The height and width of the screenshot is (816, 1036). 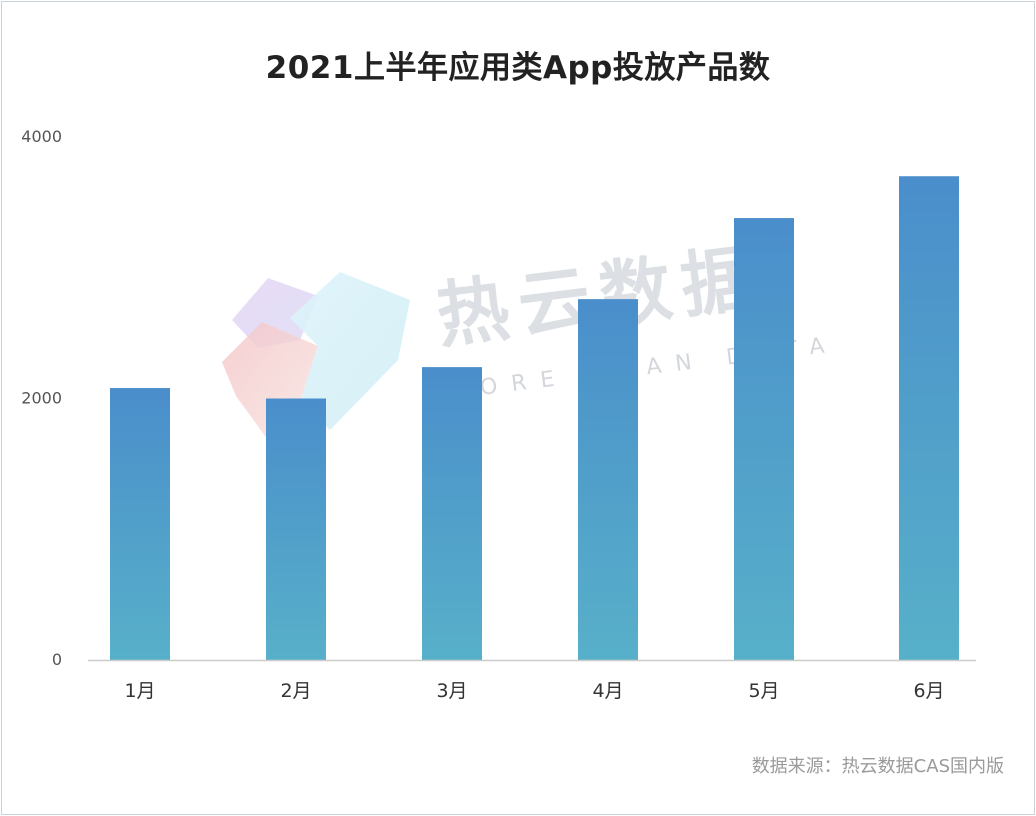 What do you see at coordinates (139, 691) in the screenshot?
I see `x-tick-label: 1月` at bounding box center [139, 691].